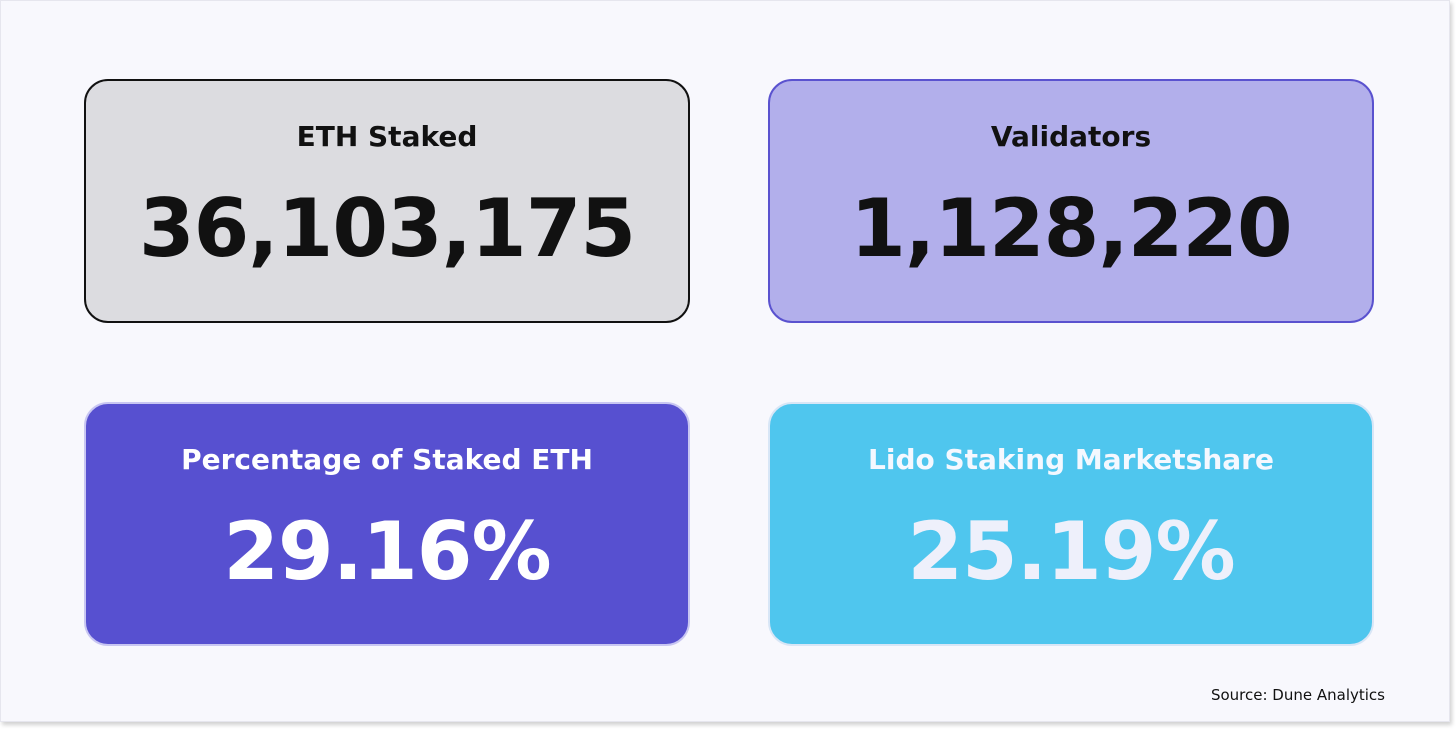 The height and width of the screenshot is (733, 1456). I want to click on validators-card: Validators 1,128,220, so click(1071, 201).